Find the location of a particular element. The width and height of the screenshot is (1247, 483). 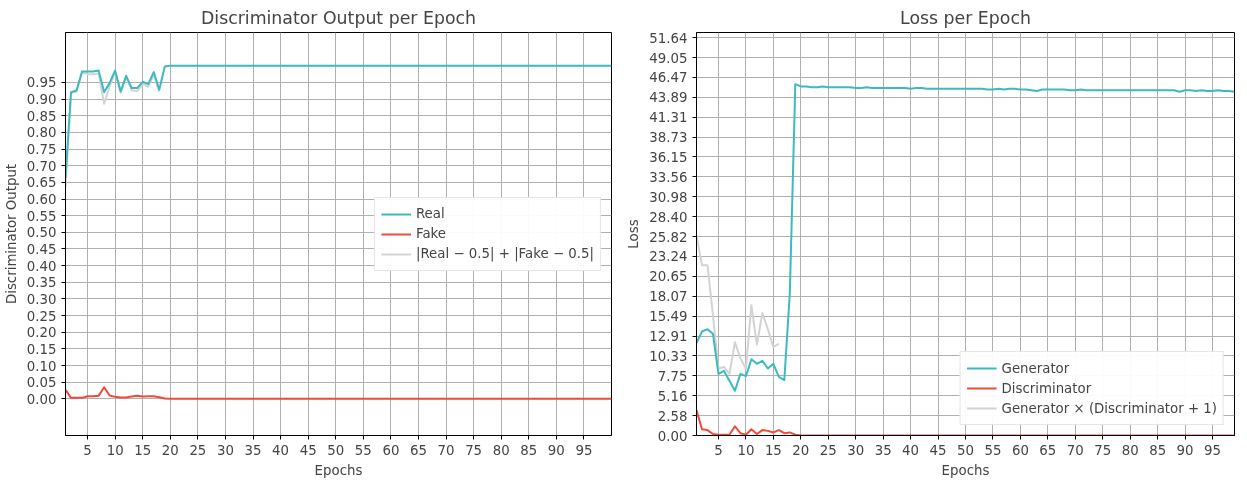

y-tick-label: 49.05 is located at coordinates (668, 58).